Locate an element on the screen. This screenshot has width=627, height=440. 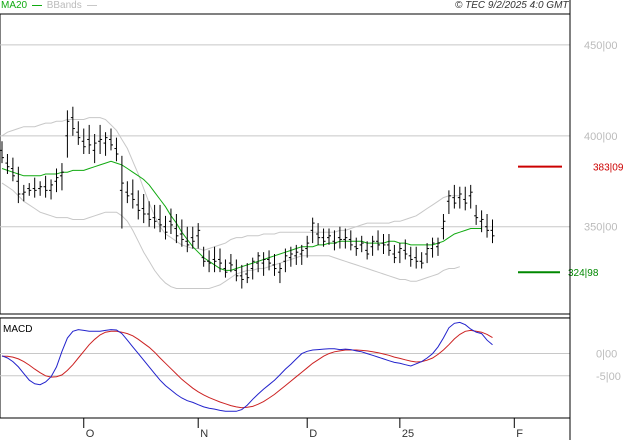
price-y-tick-label: 400|00 is located at coordinates (600, 137).